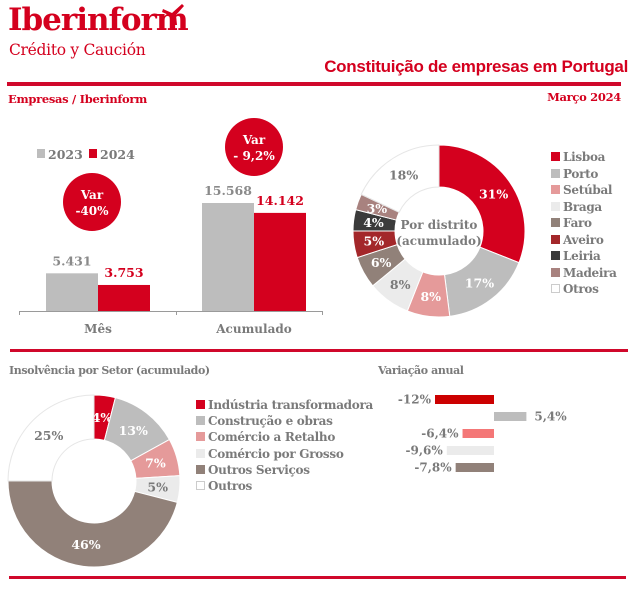 The image size is (641, 595). What do you see at coordinates (259, 469) in the screenshot?
I see `legend-label: Outros Serviços` at bounding box center [259, 469].